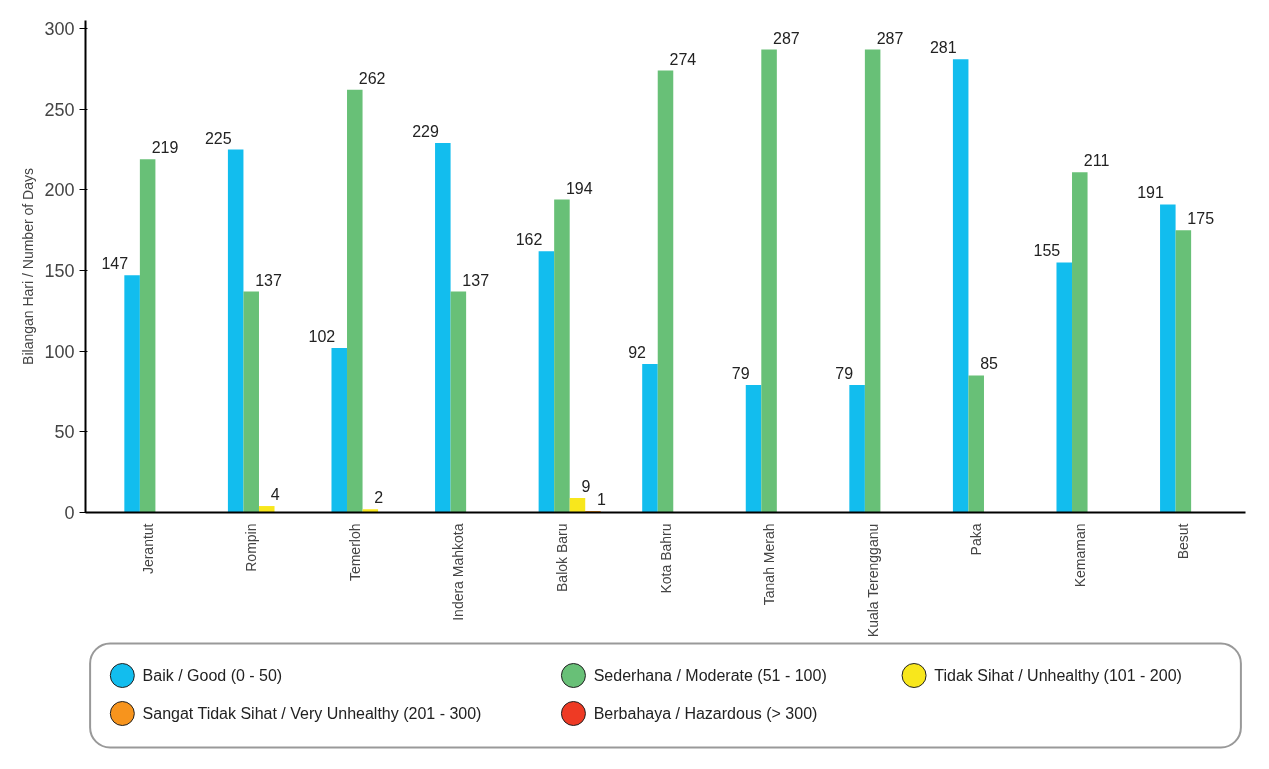 The height and width of the screenshot is (769, 1269). I want to click on data-label: 1, so click(601, 499).